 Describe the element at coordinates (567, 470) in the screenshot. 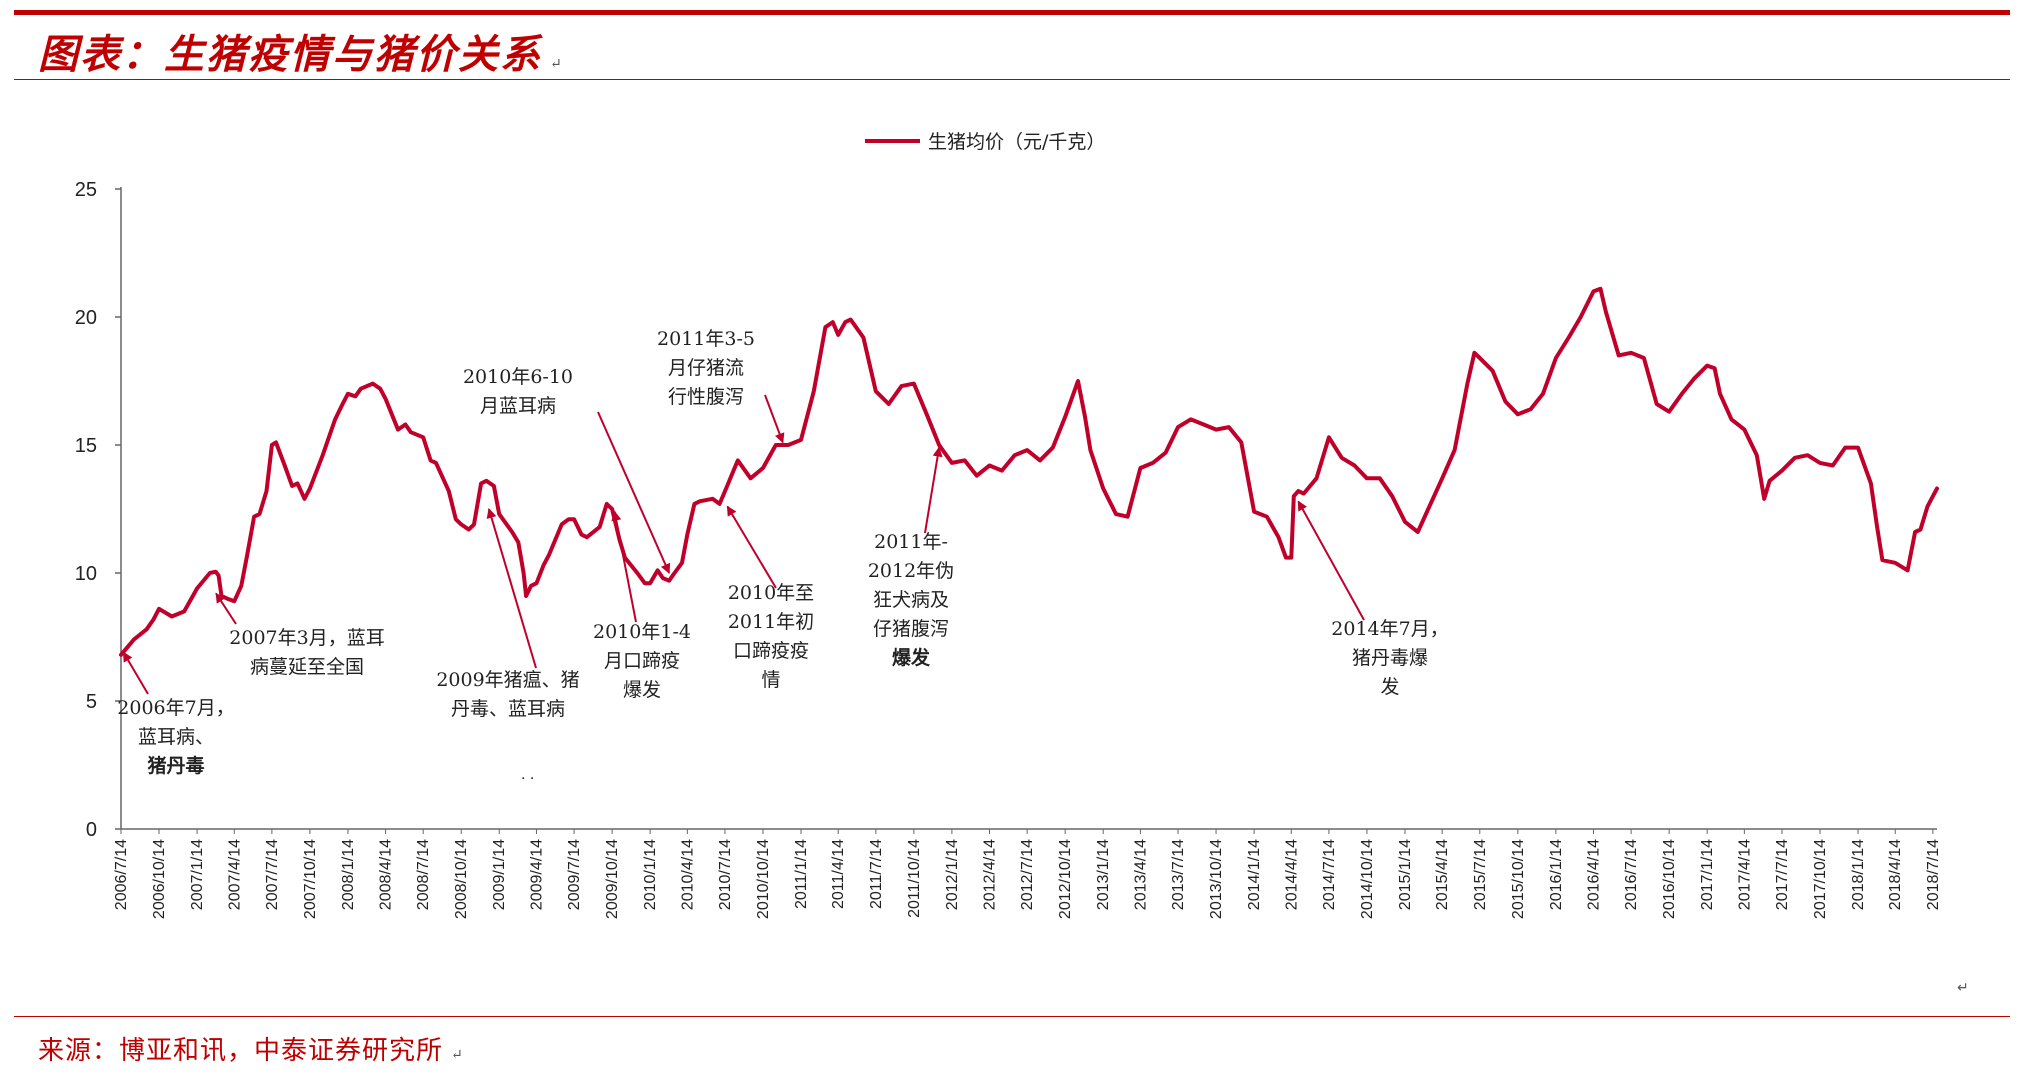

I see `annotation: 2010年6-10 月蓝耳病` at that location.